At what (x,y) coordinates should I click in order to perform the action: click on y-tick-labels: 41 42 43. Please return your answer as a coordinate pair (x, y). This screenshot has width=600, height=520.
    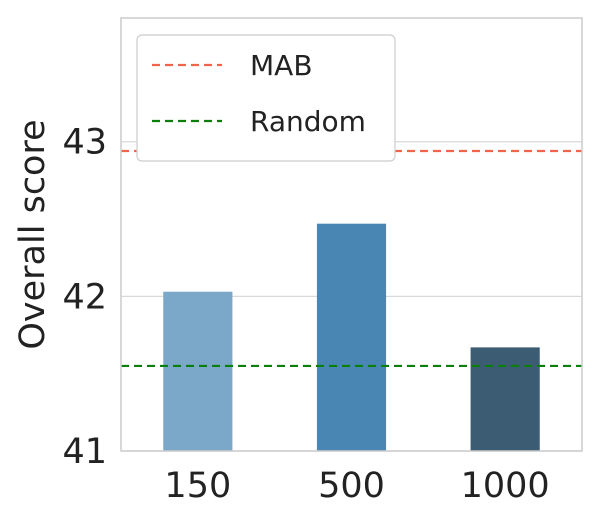
    Looking at the image, I should click on (84, 297).